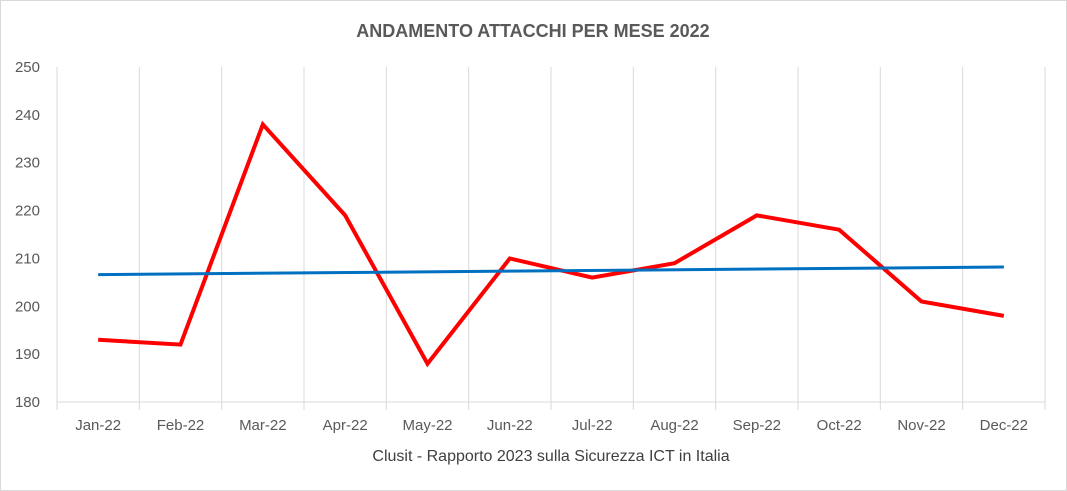 The height and width of the screenshot is (491, 1067). What do you see at coordinates (345, 425) in the screenshot?
I see `x-tick-label: Apr-22` at bounding box center [345, 425].